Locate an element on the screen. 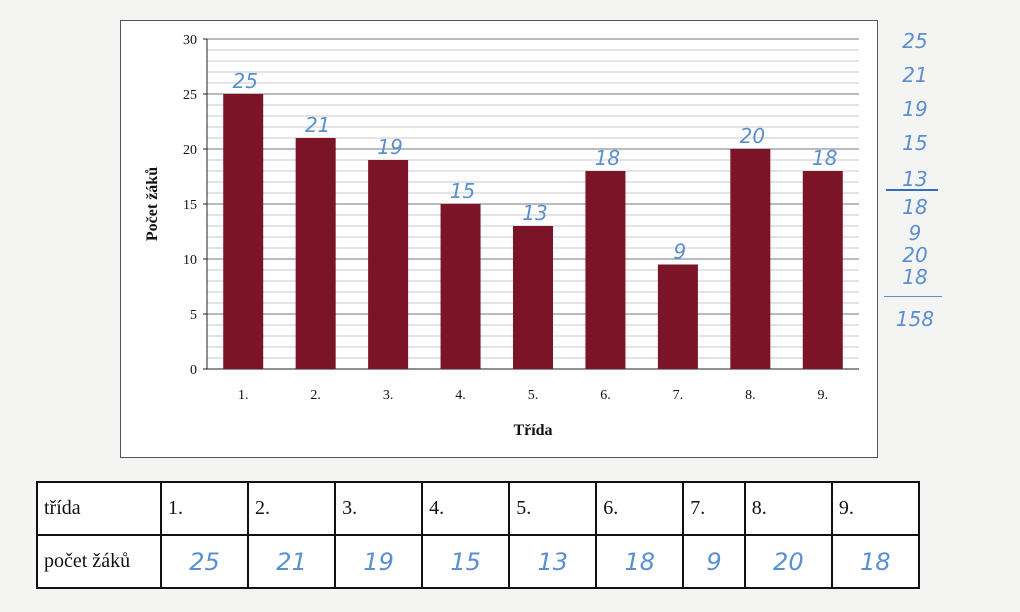 The height and width of the screenshot is (612, 1020). class-cell: 4. is located at coordinates (466, 508).